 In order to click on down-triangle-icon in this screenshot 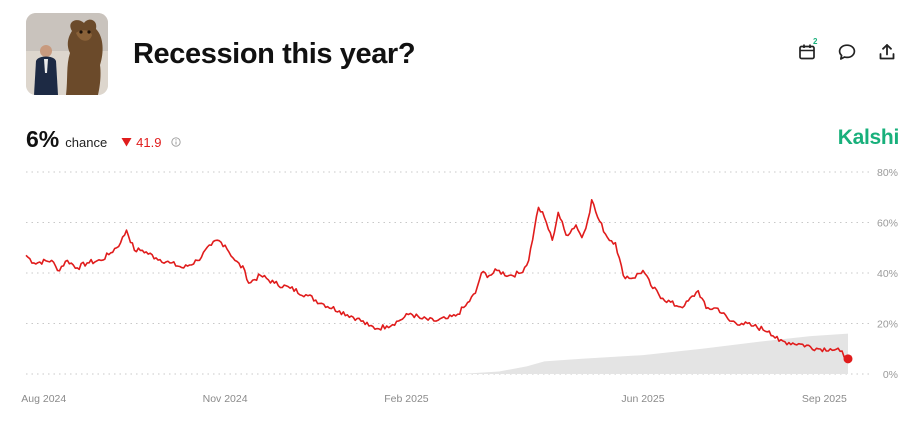, I will do `click(126, 142)`.